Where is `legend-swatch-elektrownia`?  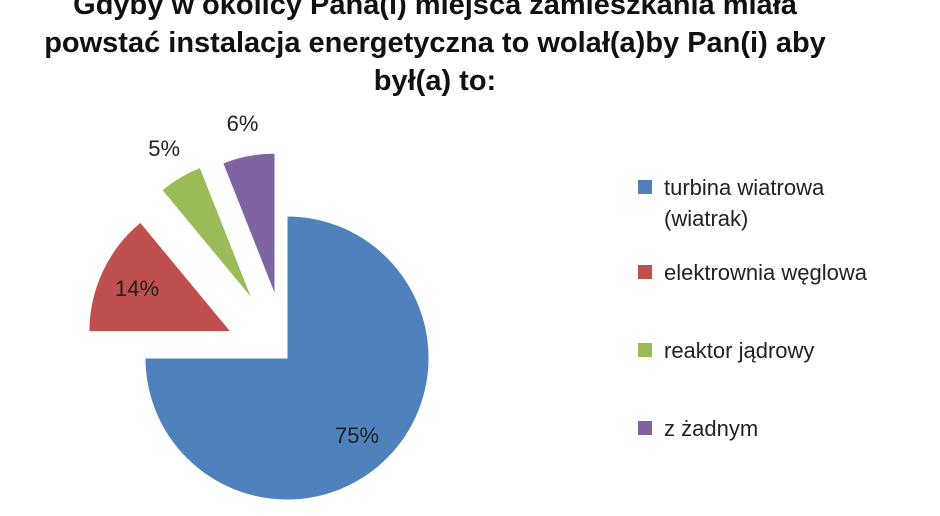
legend-swatch-elektrownia is located at coordinates (645, 272).